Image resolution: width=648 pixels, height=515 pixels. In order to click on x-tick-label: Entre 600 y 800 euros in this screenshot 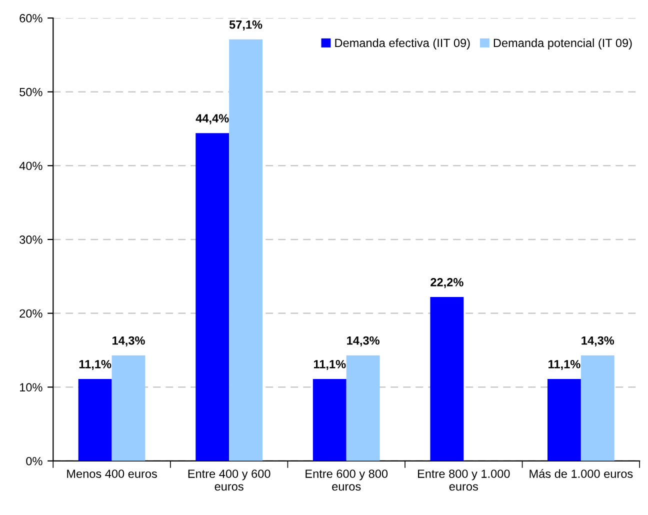, I will do `click(347, 480)`.